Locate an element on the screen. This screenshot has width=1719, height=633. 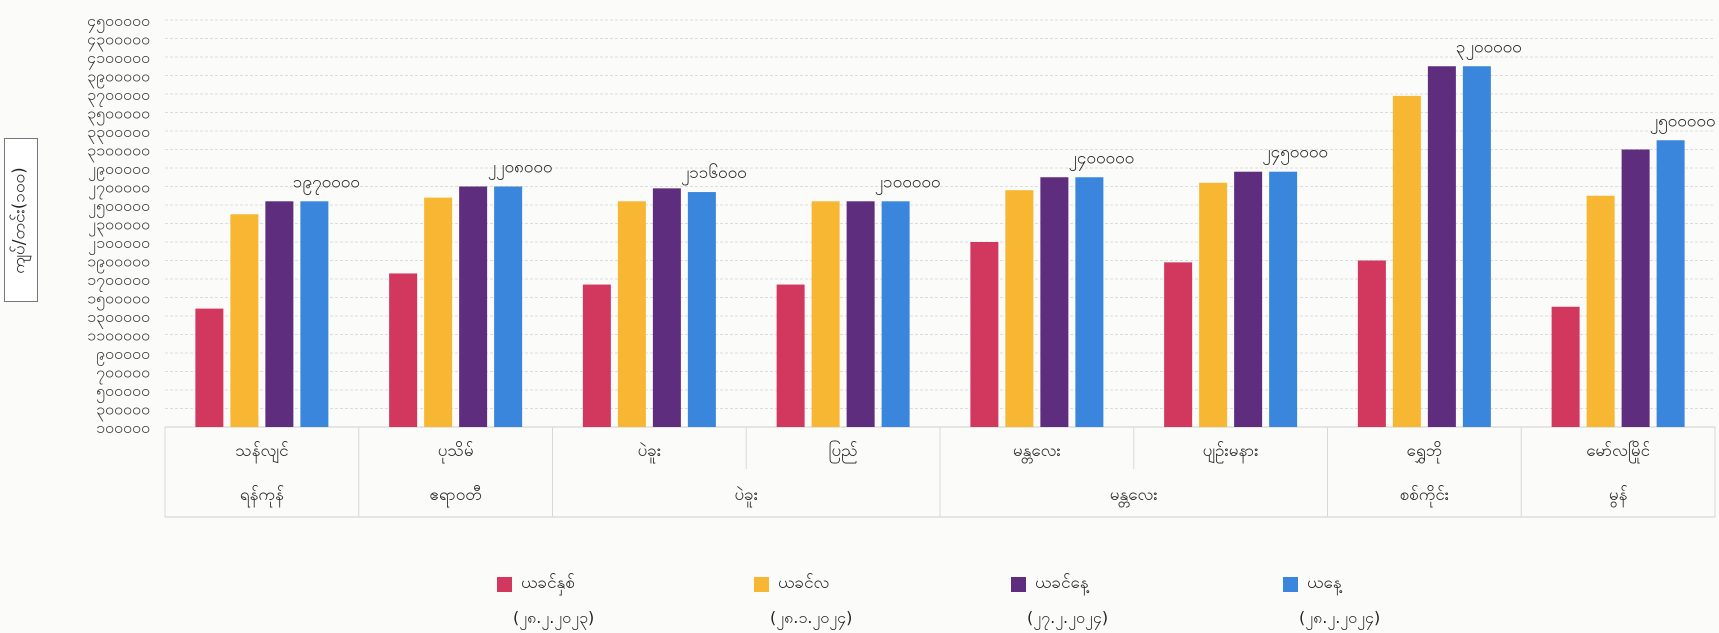
y-tick-label: ၃၅၀၀၀၀၀ is located at coordinates (118, 115).